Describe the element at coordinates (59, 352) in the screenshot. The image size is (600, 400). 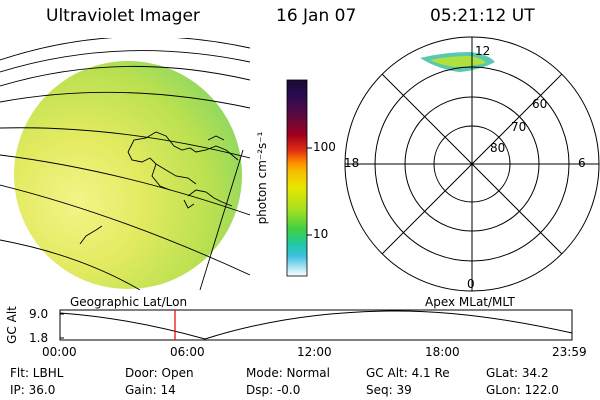
I see `x-tick-0000: 00:00` at that location.